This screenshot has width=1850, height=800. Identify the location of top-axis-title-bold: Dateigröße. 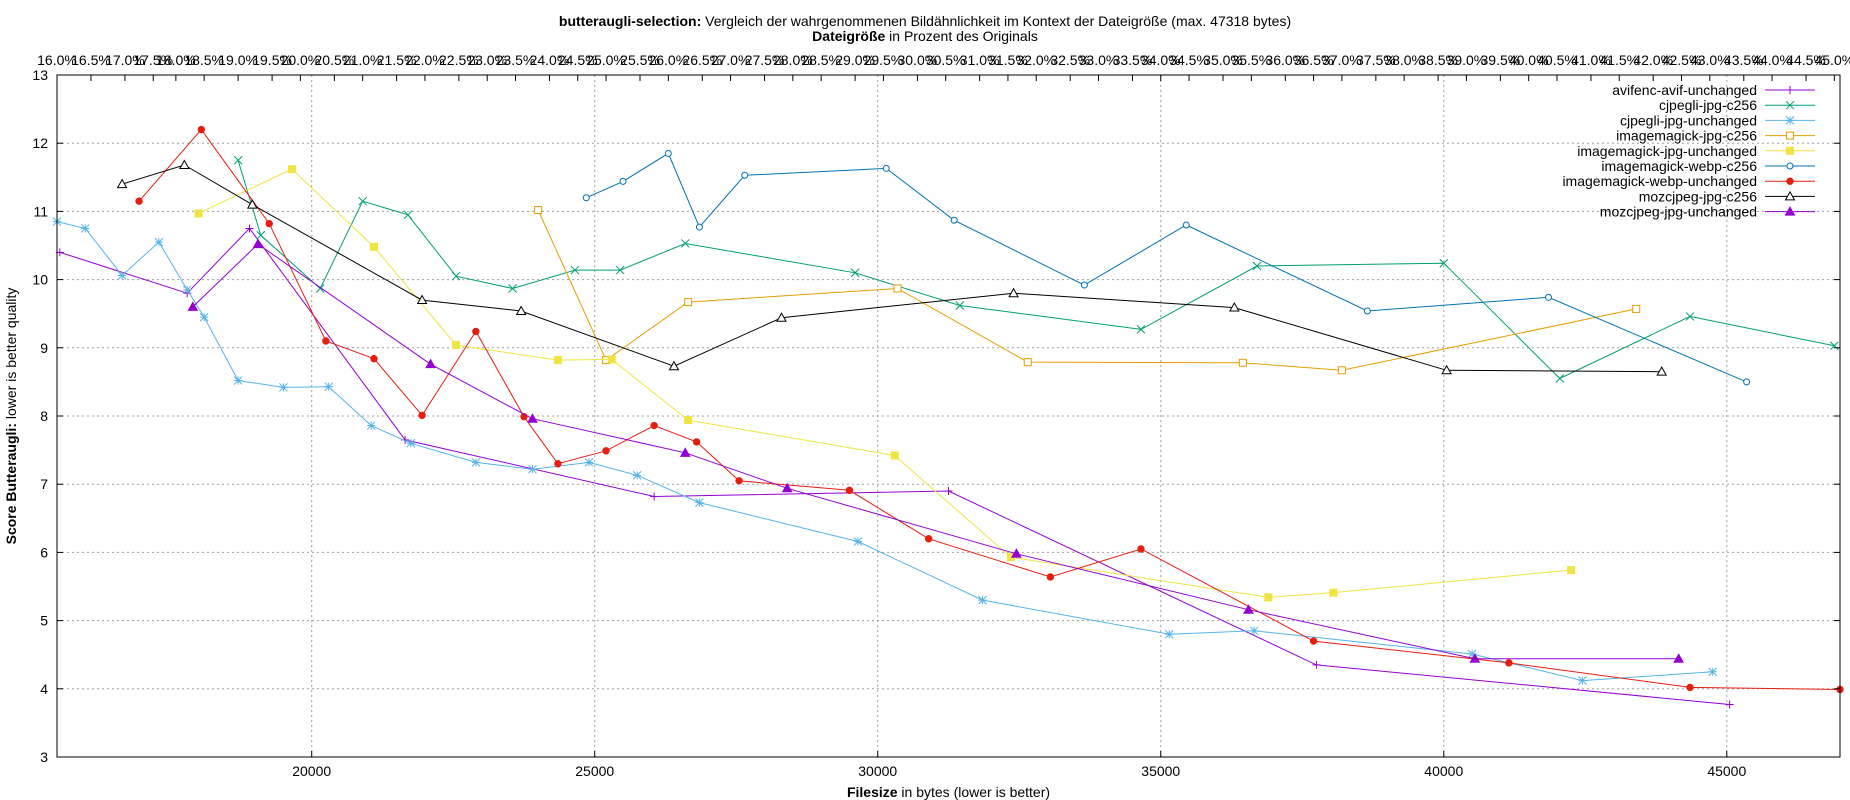
(848, 36).